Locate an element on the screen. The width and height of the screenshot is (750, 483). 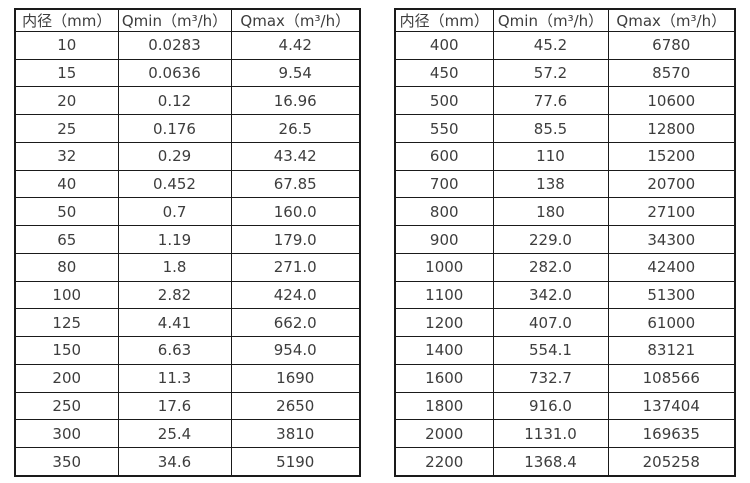
table-cell: 77.6 is located at coordinates (550, 101).